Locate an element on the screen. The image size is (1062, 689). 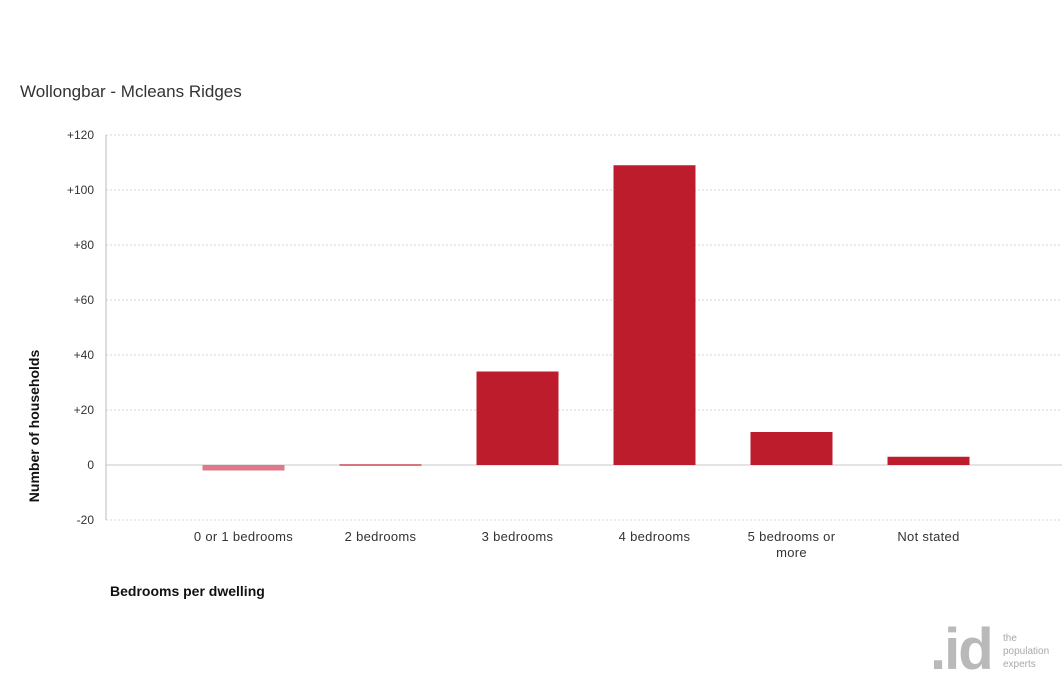
logo-tagline-line: the is located at coordinates (1010, 638).